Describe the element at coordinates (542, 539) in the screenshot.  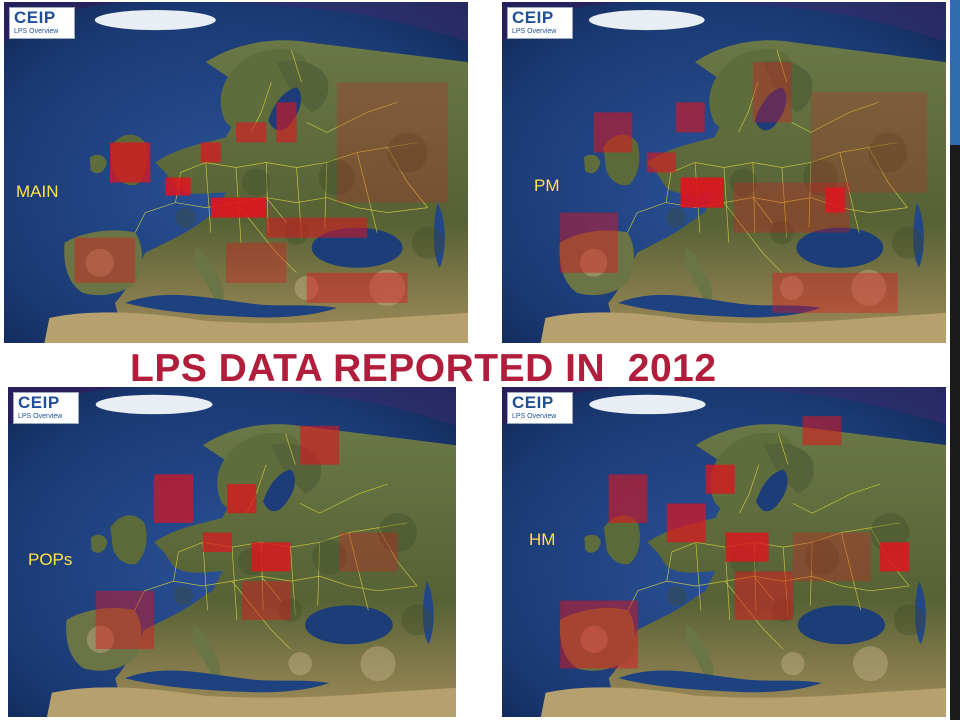
I see `panel-label-hm: HM` at that location.